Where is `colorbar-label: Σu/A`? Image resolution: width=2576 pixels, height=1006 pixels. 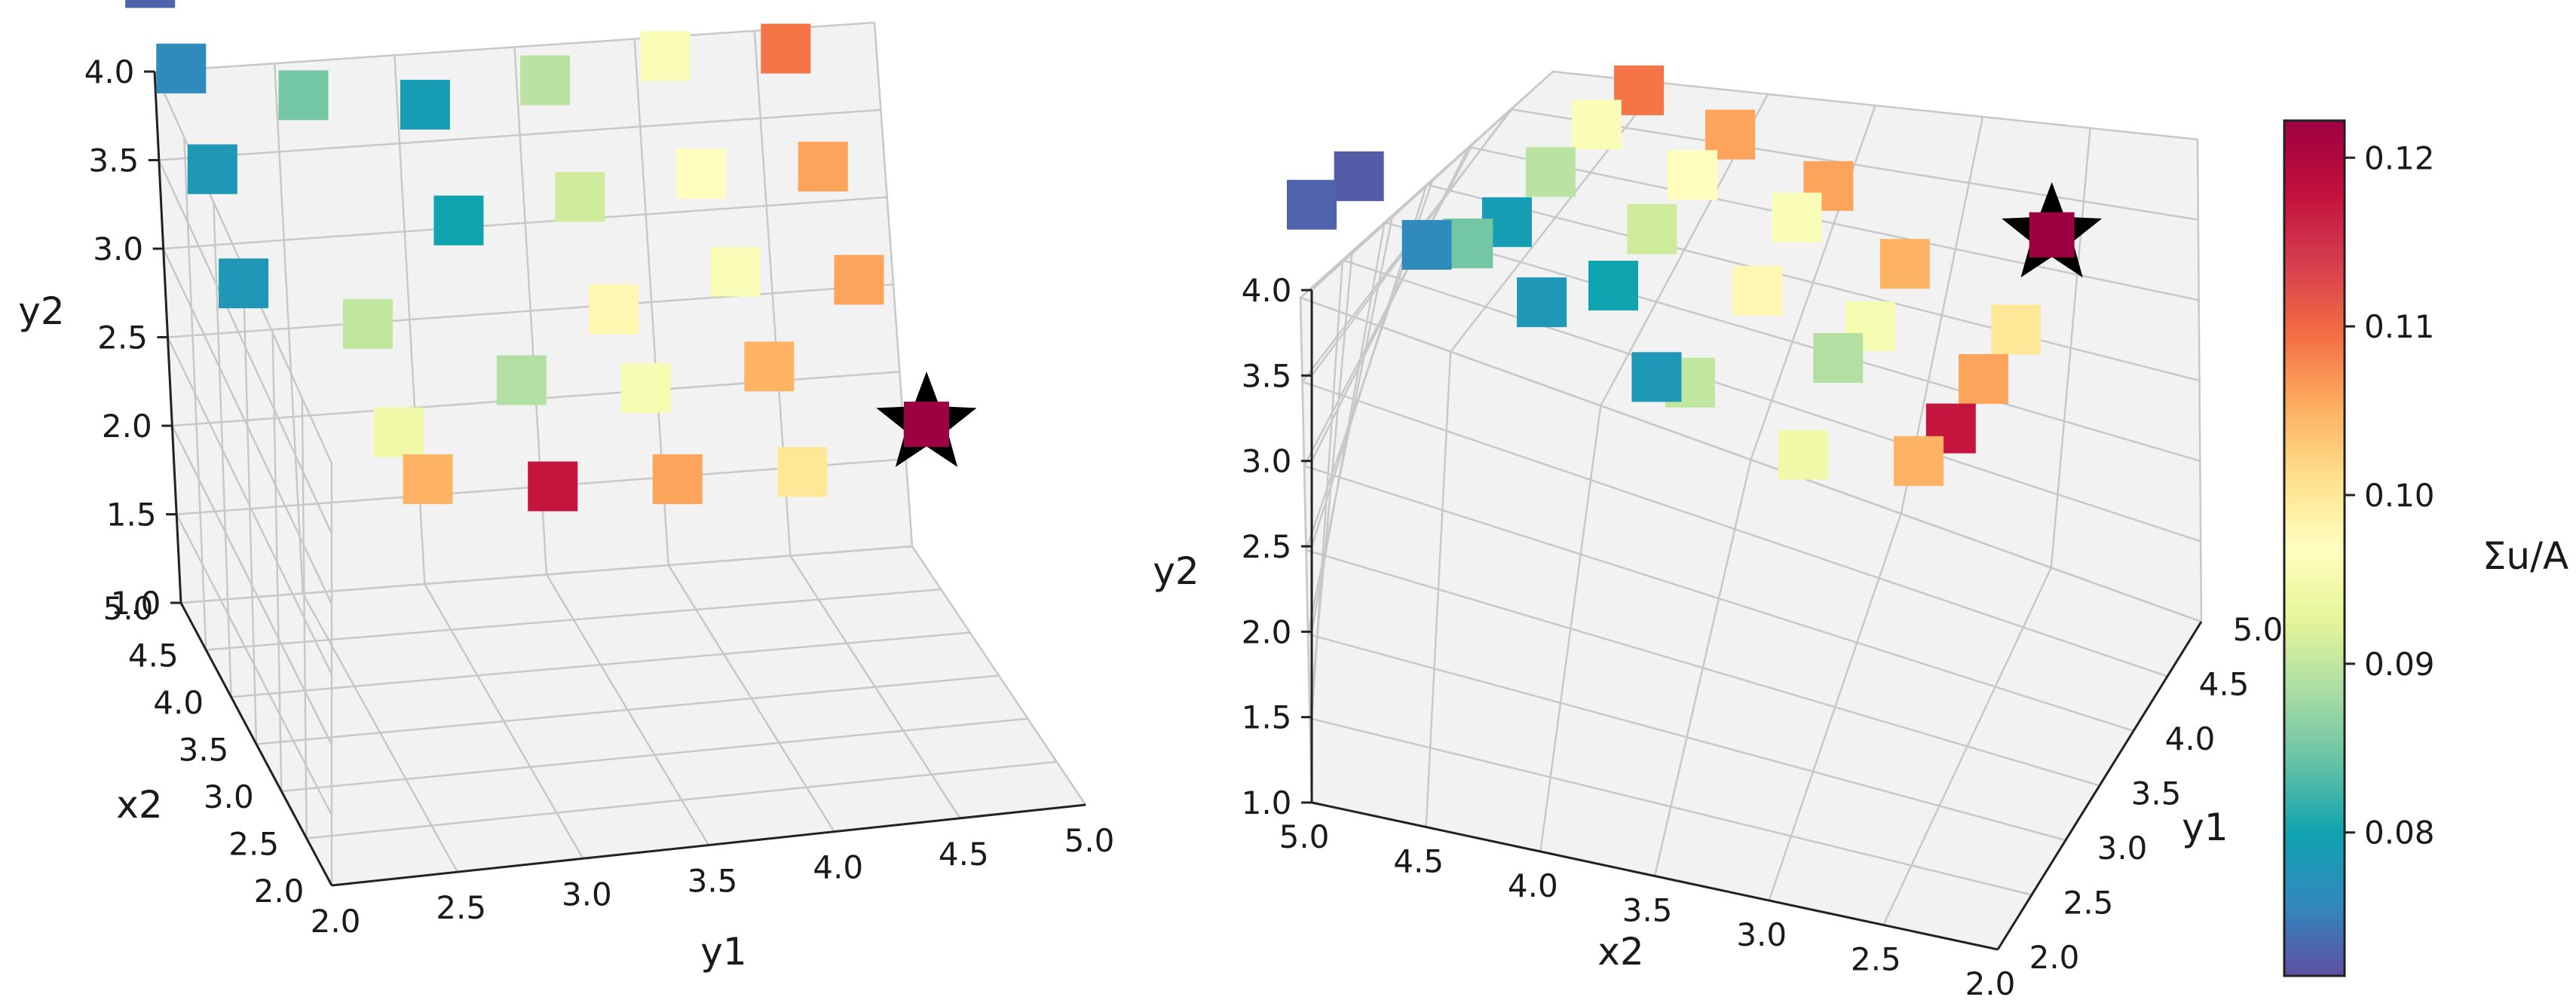 colorbar-label: Σu/A is located at coordinates (2525, 556).